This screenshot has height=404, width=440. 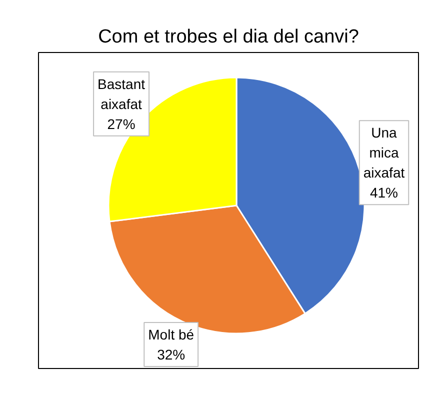 What do you see at coordinates (384, 152) in the screenshot?
I see `slice-label: Una mica aixafat` at bounding box center [384, 152].